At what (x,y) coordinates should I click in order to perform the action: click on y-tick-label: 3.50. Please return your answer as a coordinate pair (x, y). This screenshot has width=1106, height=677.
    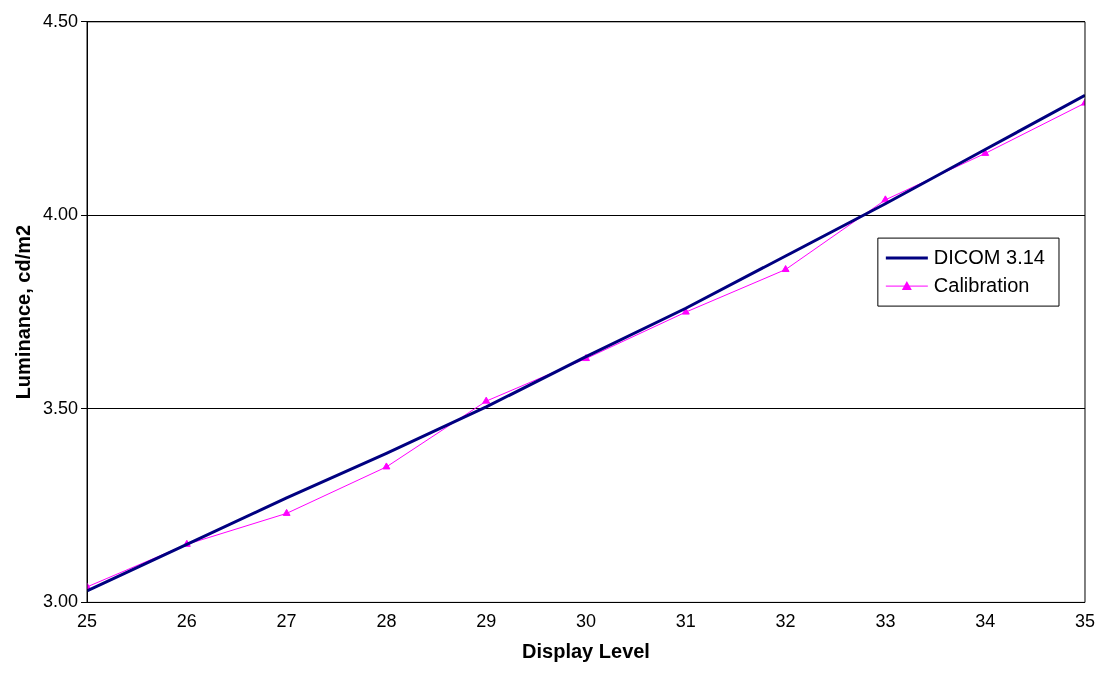
    Looking at the image, I should click on (60, 407).